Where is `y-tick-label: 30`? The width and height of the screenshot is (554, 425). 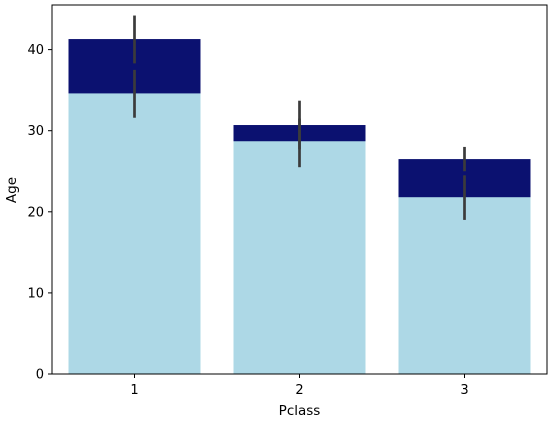 y-tick-label: 30 is located at coordinates (35, 131).